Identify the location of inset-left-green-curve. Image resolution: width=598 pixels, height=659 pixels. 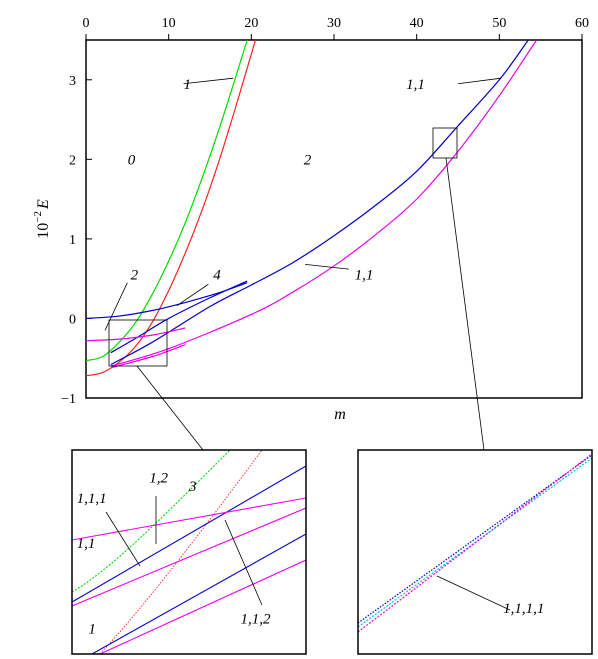
(151, 521).